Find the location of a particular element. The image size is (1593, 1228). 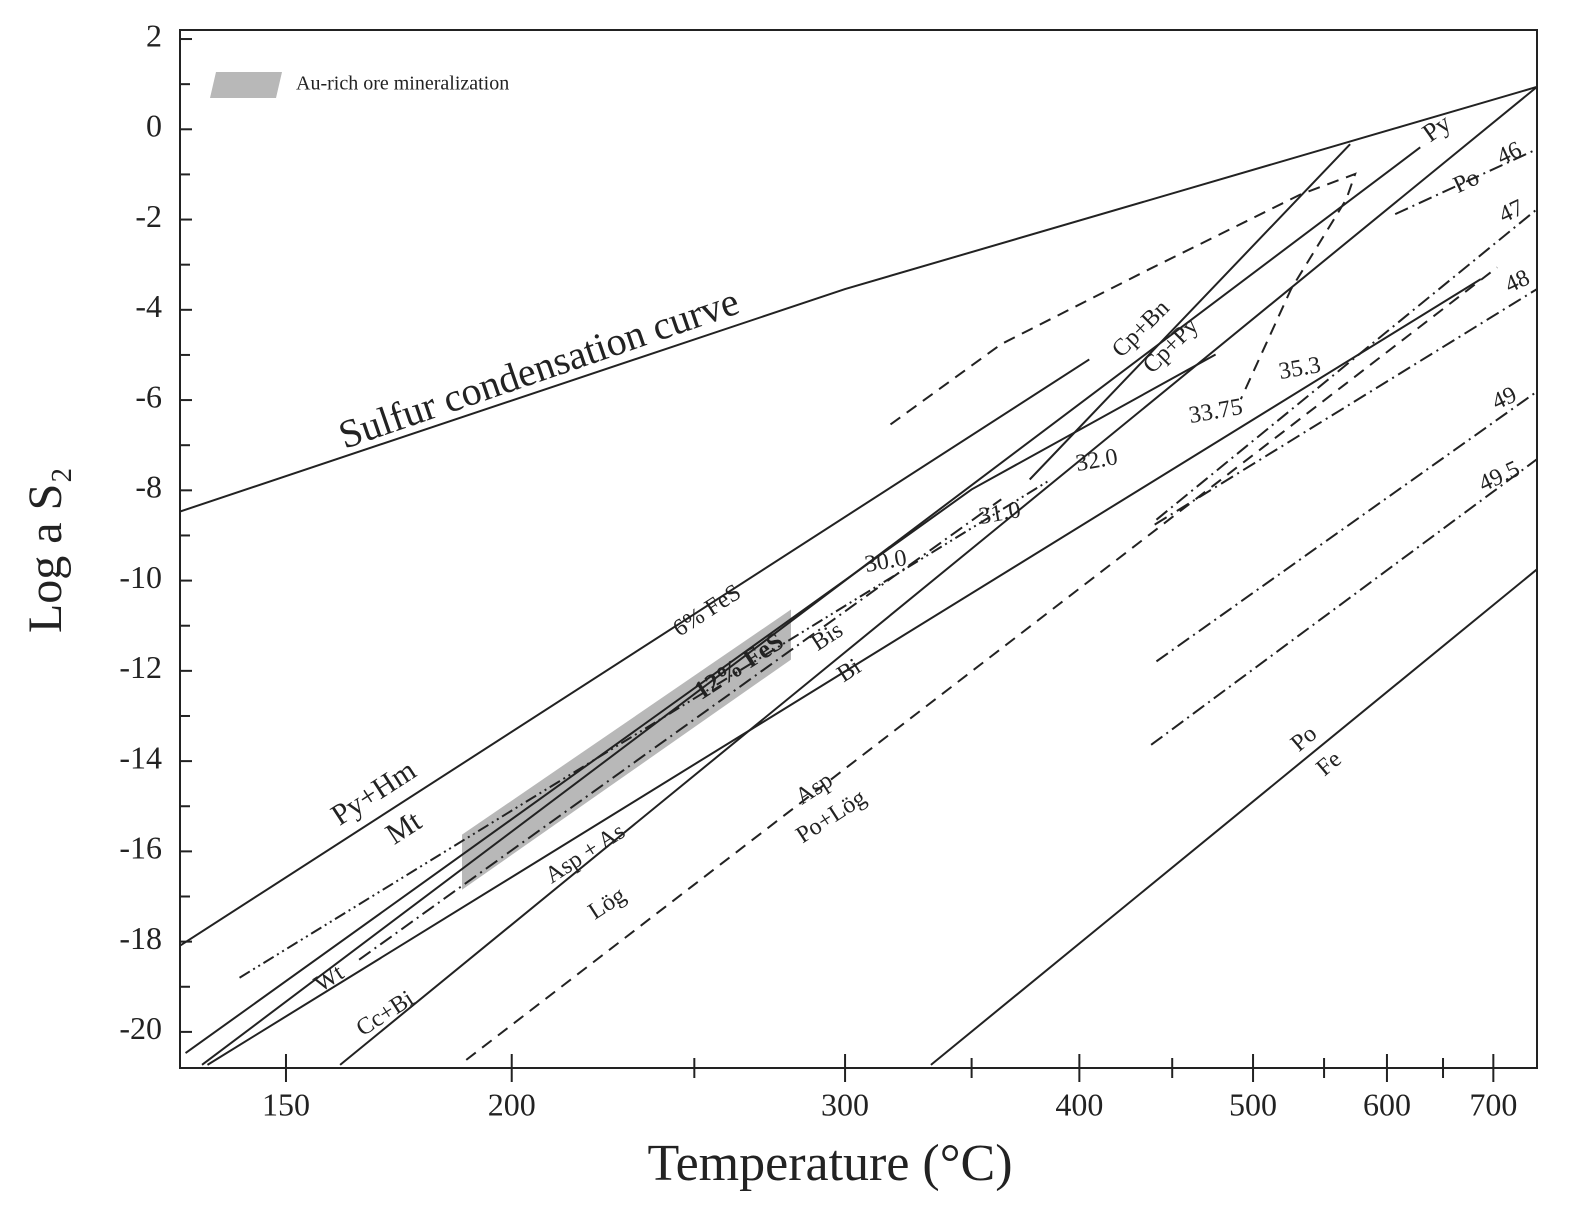

x-tick-label: 200 is located at coordinates (512, 1104).